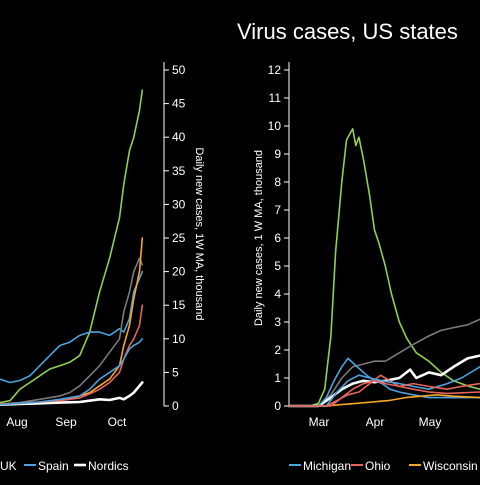 Image resolution: width=480 pixels, height=485 pixels. I want to click on chart-title: Virus cases, US states, so click(347, 31).